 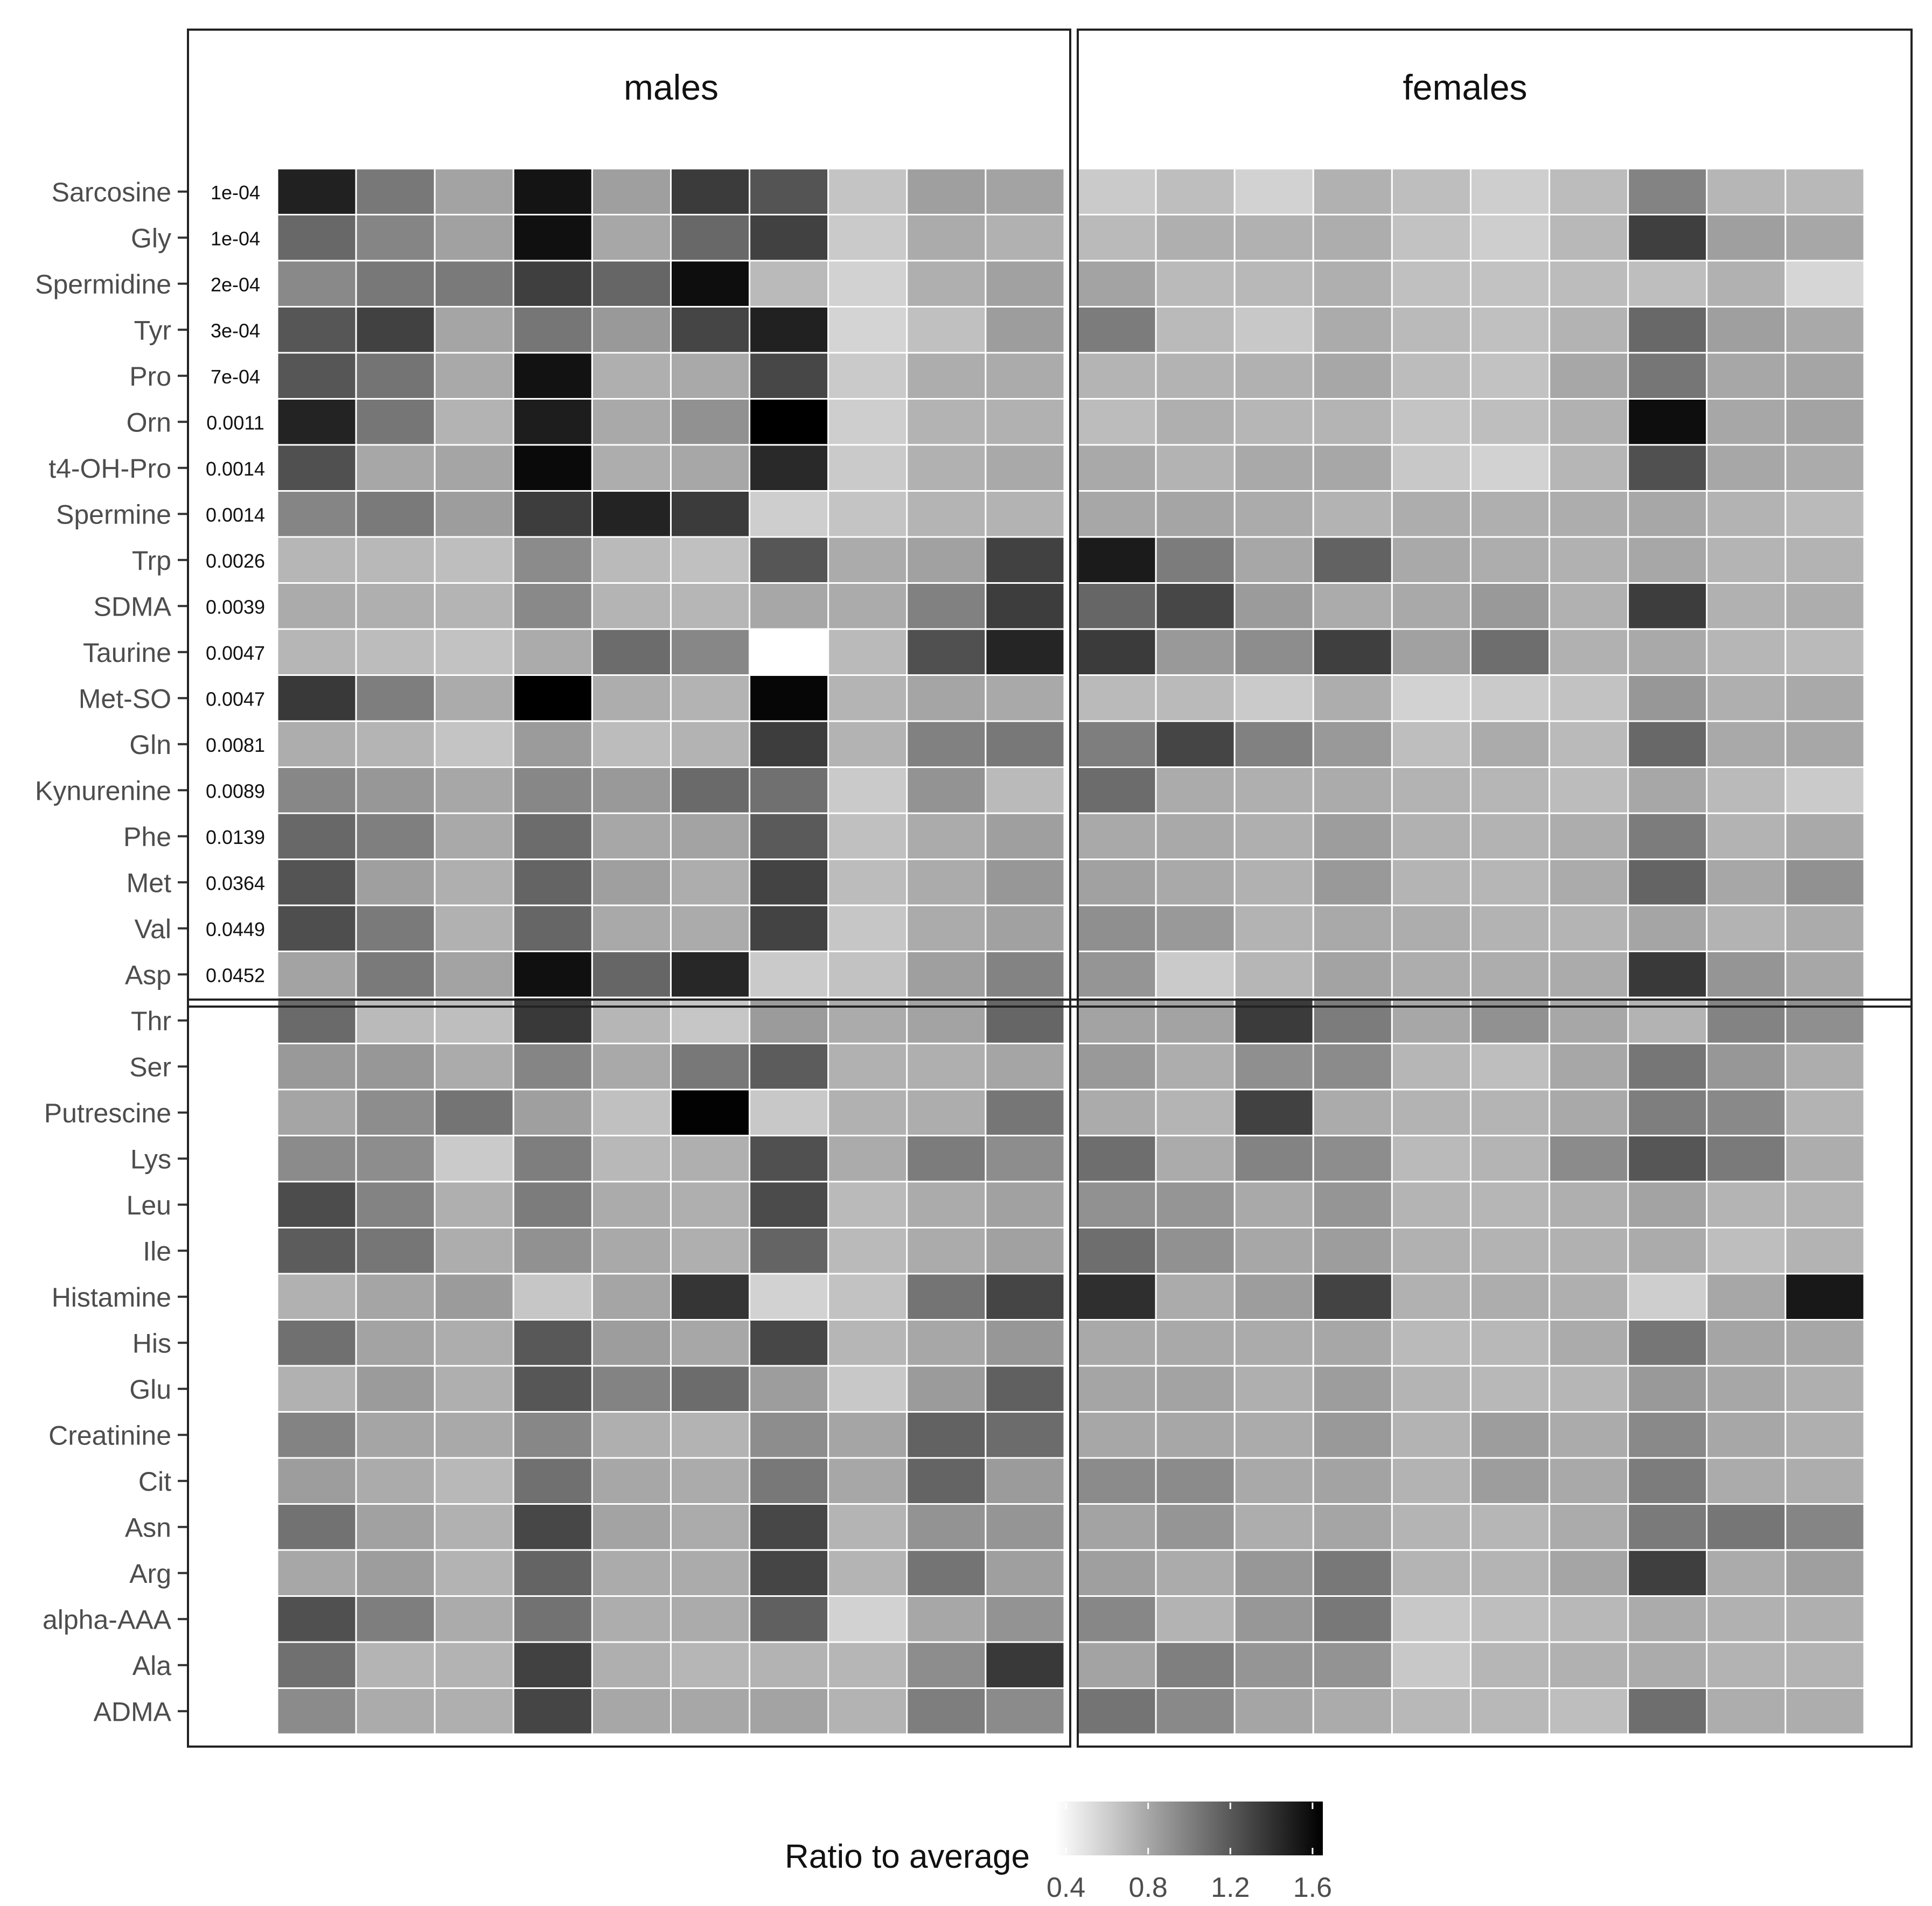 I want to click on row-label: Cit, so click(x=154, y=1482).